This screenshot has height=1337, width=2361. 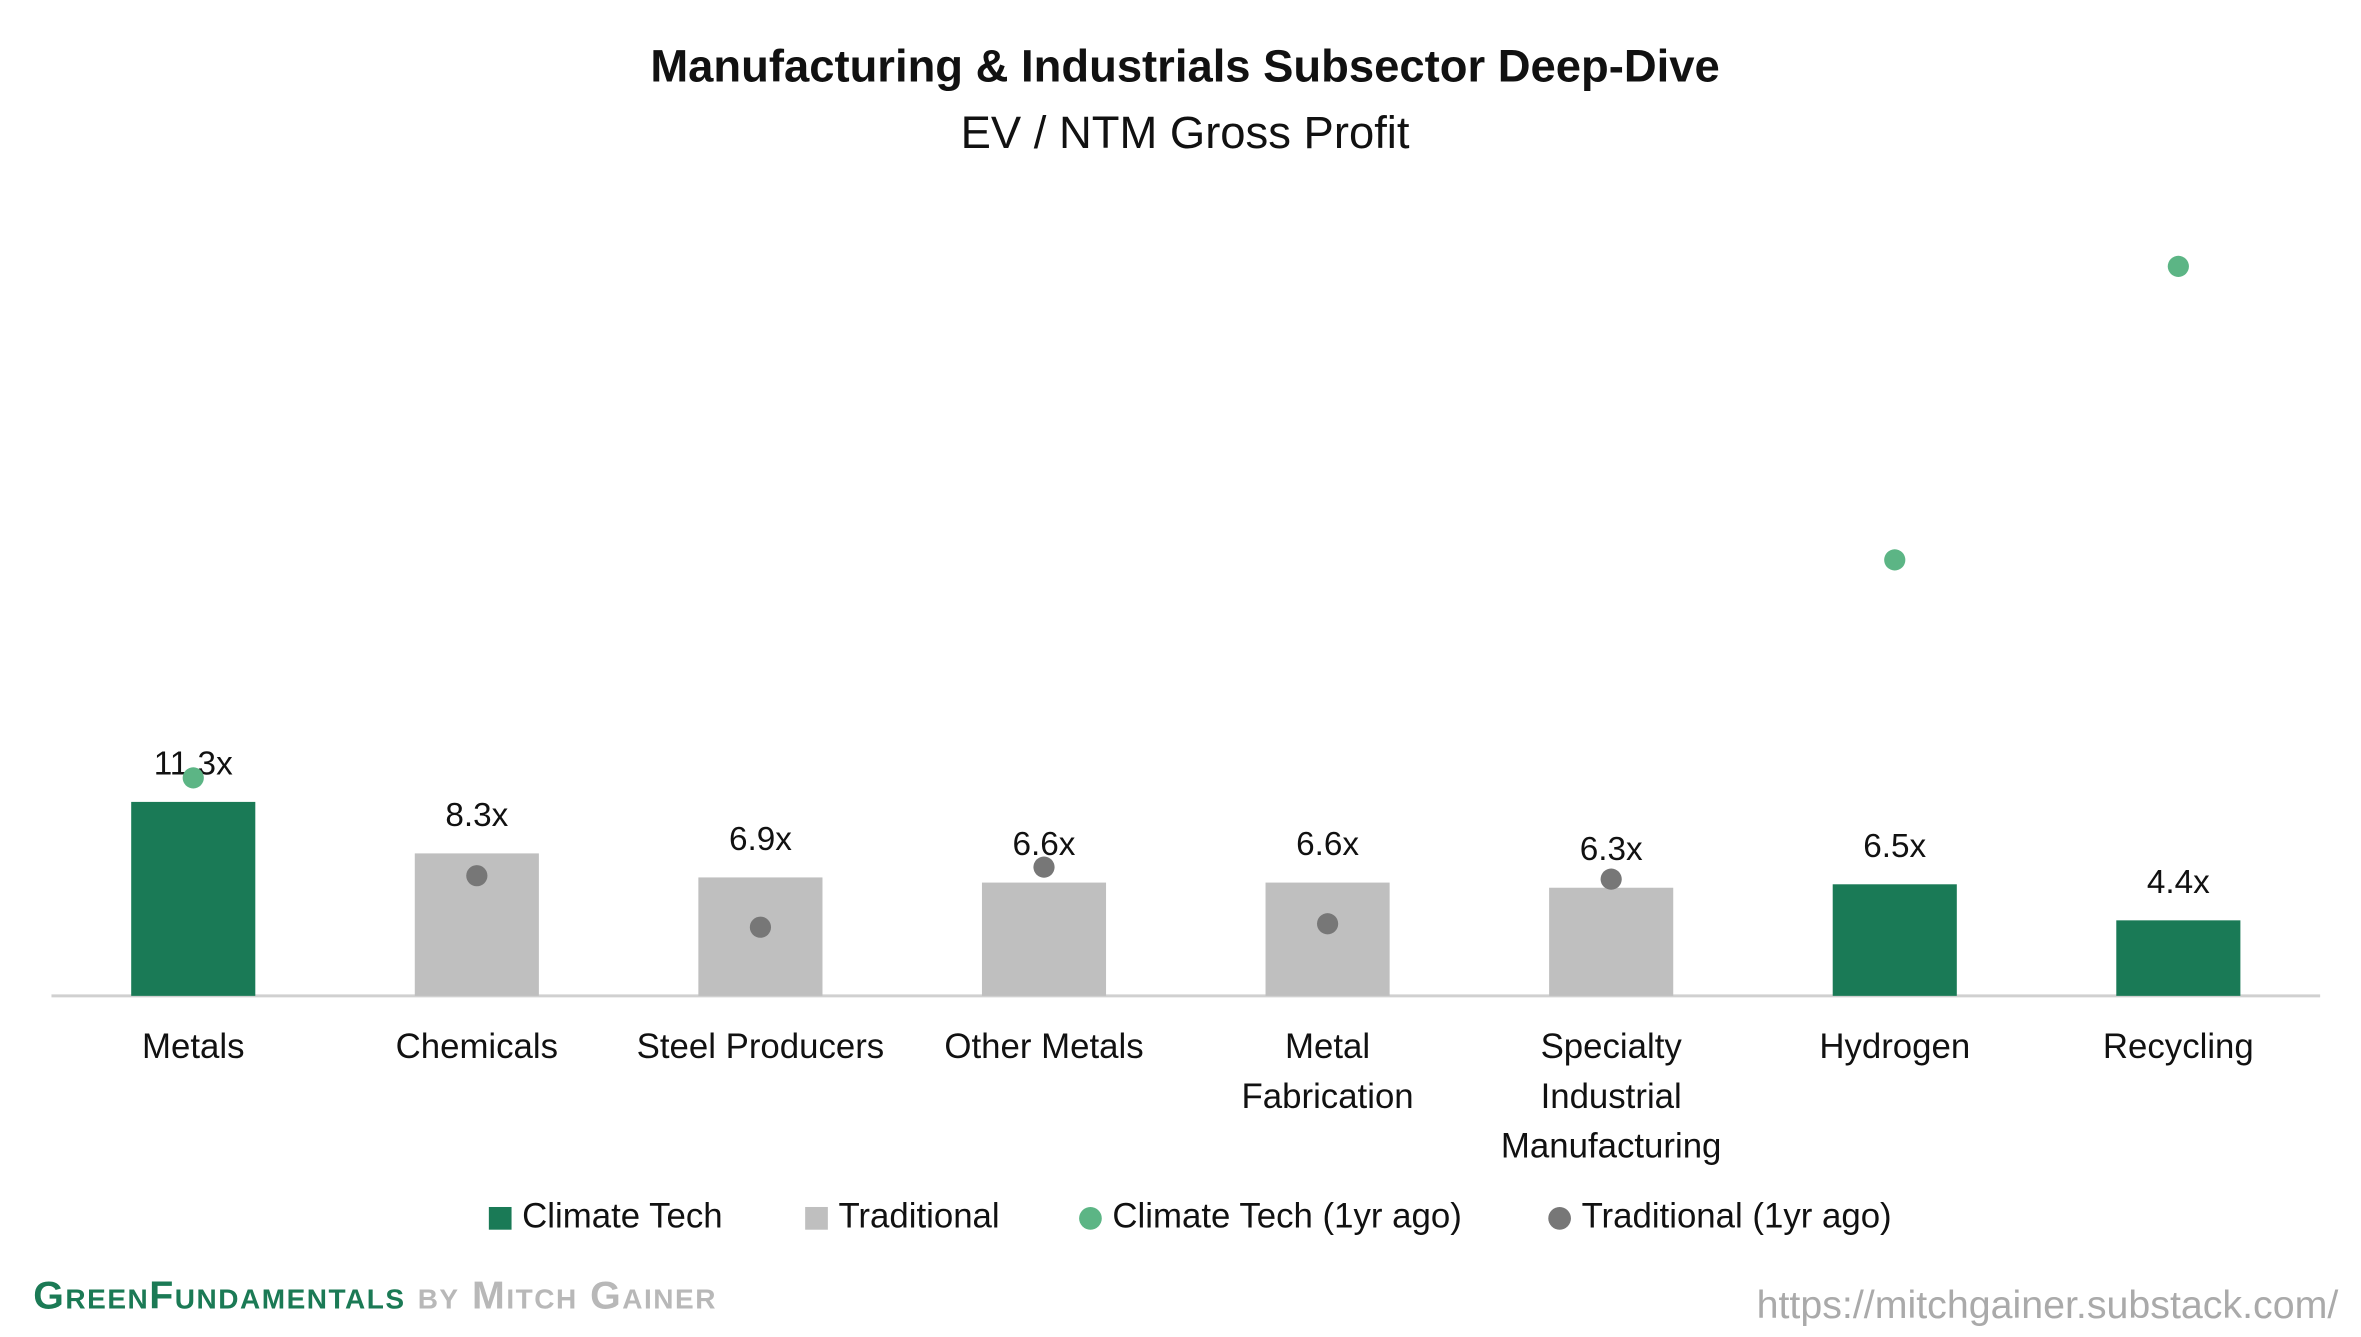 What do you see at coordinates (1328, 1071) in the screenshot?
I see `x-tick-label: Metal Fabrication` at bounding box center [1328, 1071].